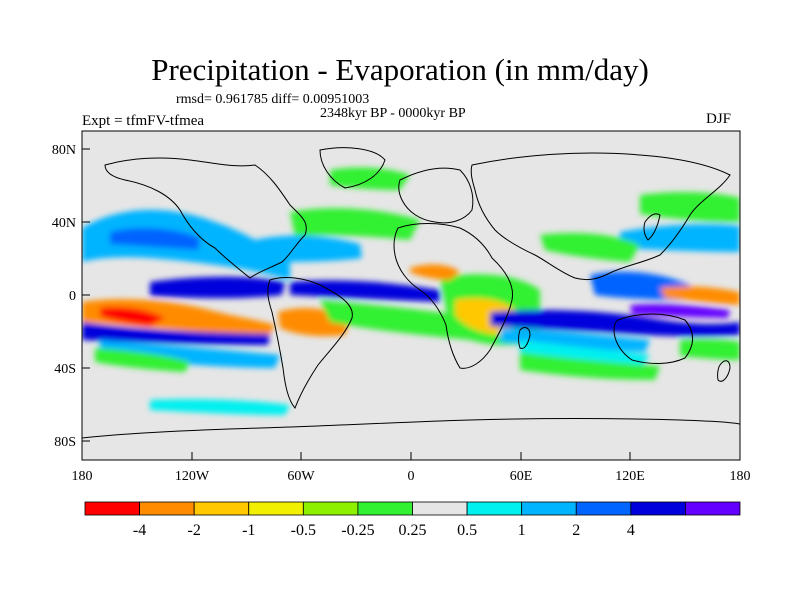  What do you see at coordinates (467, 530) in the screenshot?
I see `colorbar-label: 0.5` at bounding box center [467, 530].